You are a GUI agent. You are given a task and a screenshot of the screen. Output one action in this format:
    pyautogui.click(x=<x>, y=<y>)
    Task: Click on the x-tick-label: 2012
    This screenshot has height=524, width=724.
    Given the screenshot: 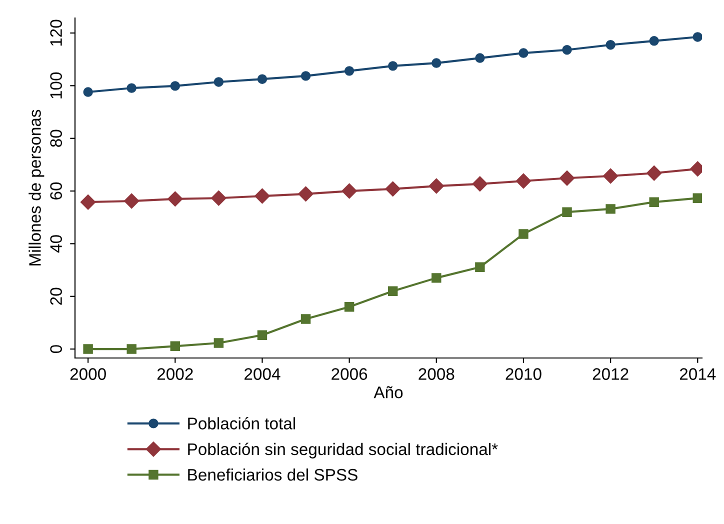 What is the action you would take?
    pyautogui.click(x=610, y=374)
    